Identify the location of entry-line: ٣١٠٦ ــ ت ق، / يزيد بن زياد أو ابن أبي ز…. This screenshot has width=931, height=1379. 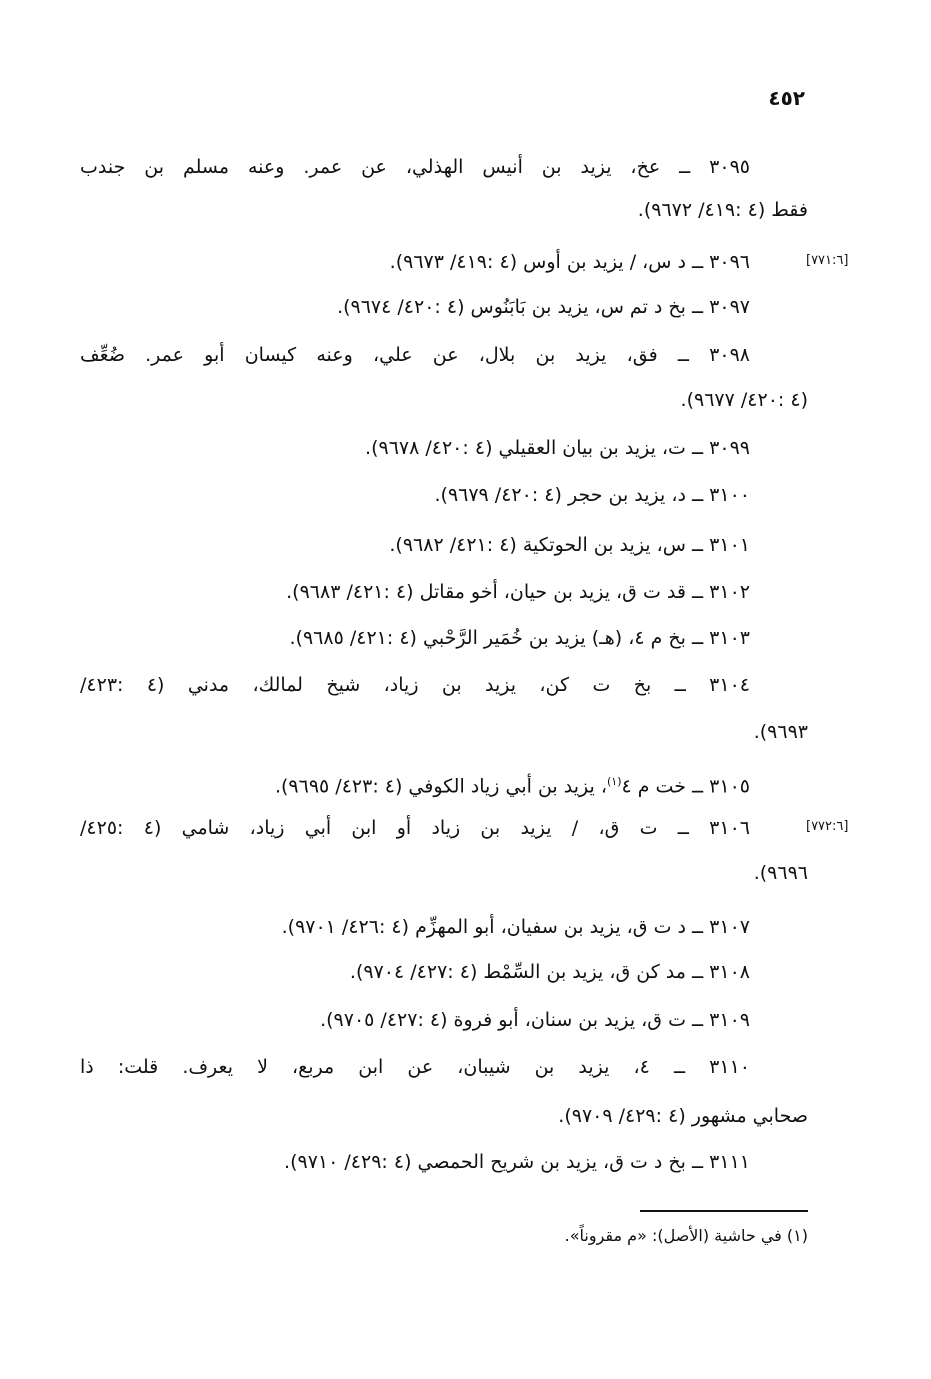
(415, 828).